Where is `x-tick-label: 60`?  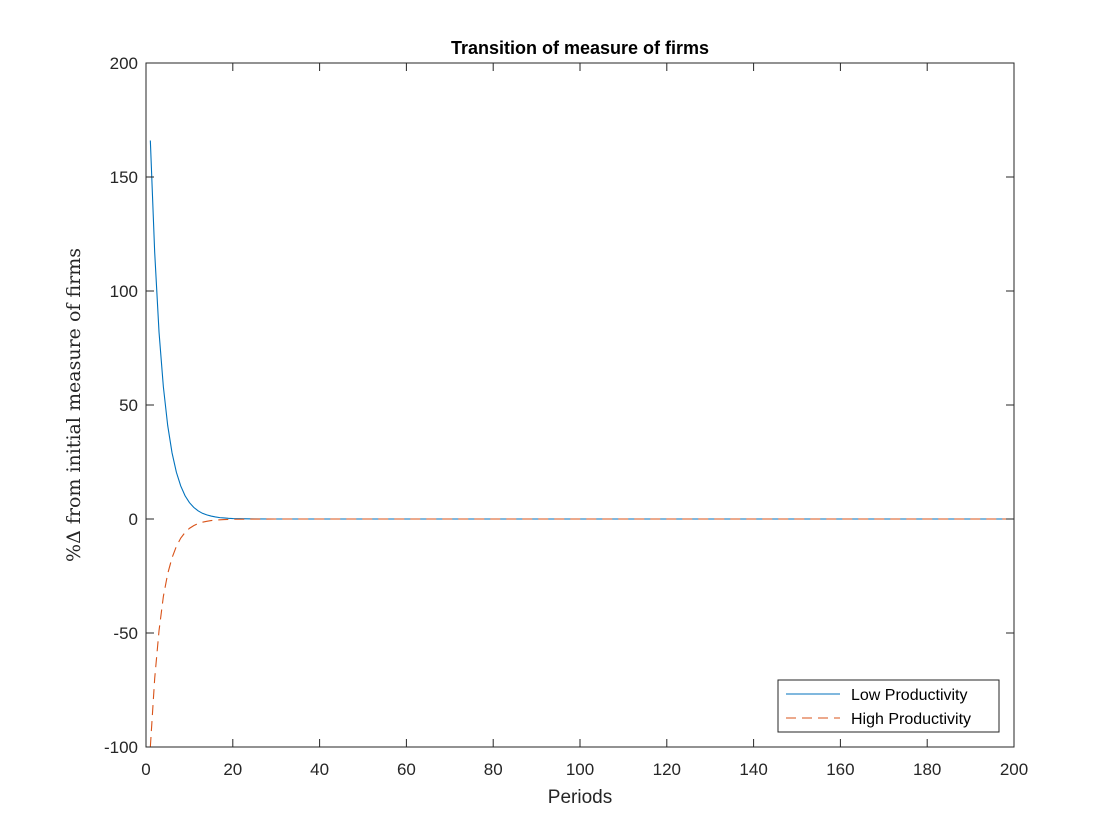 x-tick-label: 60 is located at coordinates (406, 769).